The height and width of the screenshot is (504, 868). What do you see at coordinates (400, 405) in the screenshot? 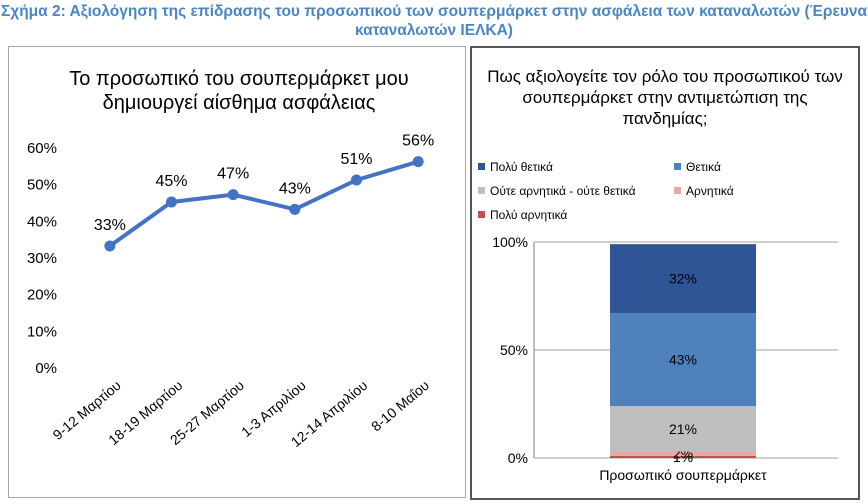
I see `x-tick-label: 8-10 Μαΐου` at bounding box center [400, 405].